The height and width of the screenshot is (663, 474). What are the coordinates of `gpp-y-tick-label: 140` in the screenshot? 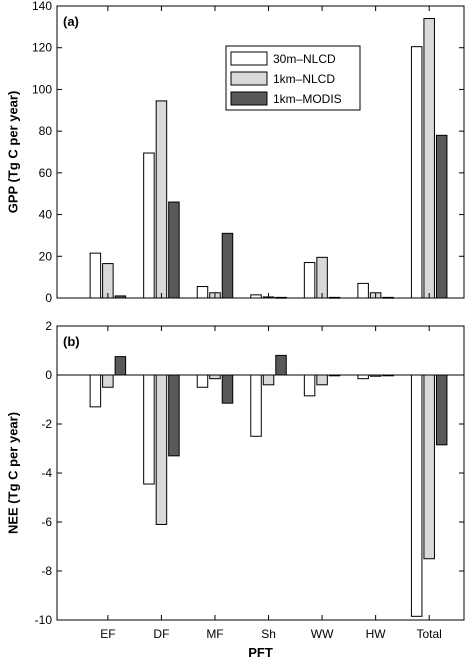 It's located at (42, 6).